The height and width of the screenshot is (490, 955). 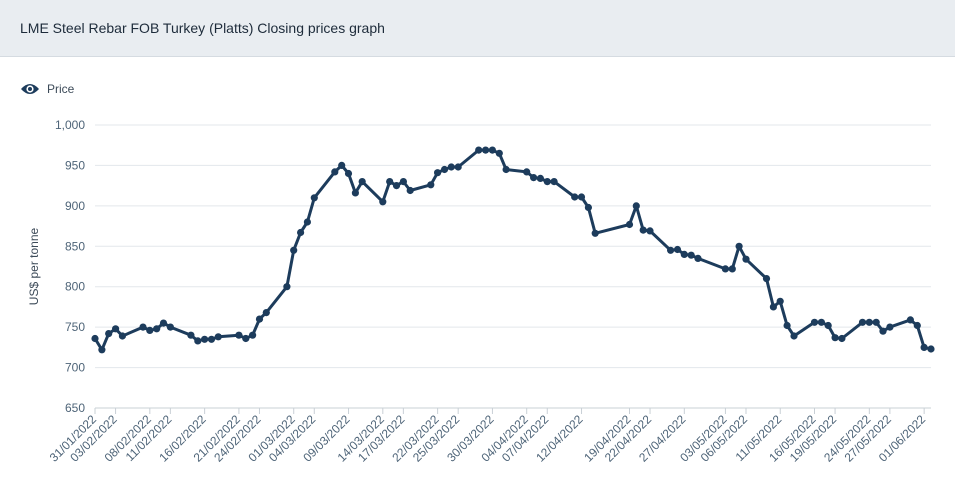 I want to click on y-tick-label: 950, so click(x=75, y=165).